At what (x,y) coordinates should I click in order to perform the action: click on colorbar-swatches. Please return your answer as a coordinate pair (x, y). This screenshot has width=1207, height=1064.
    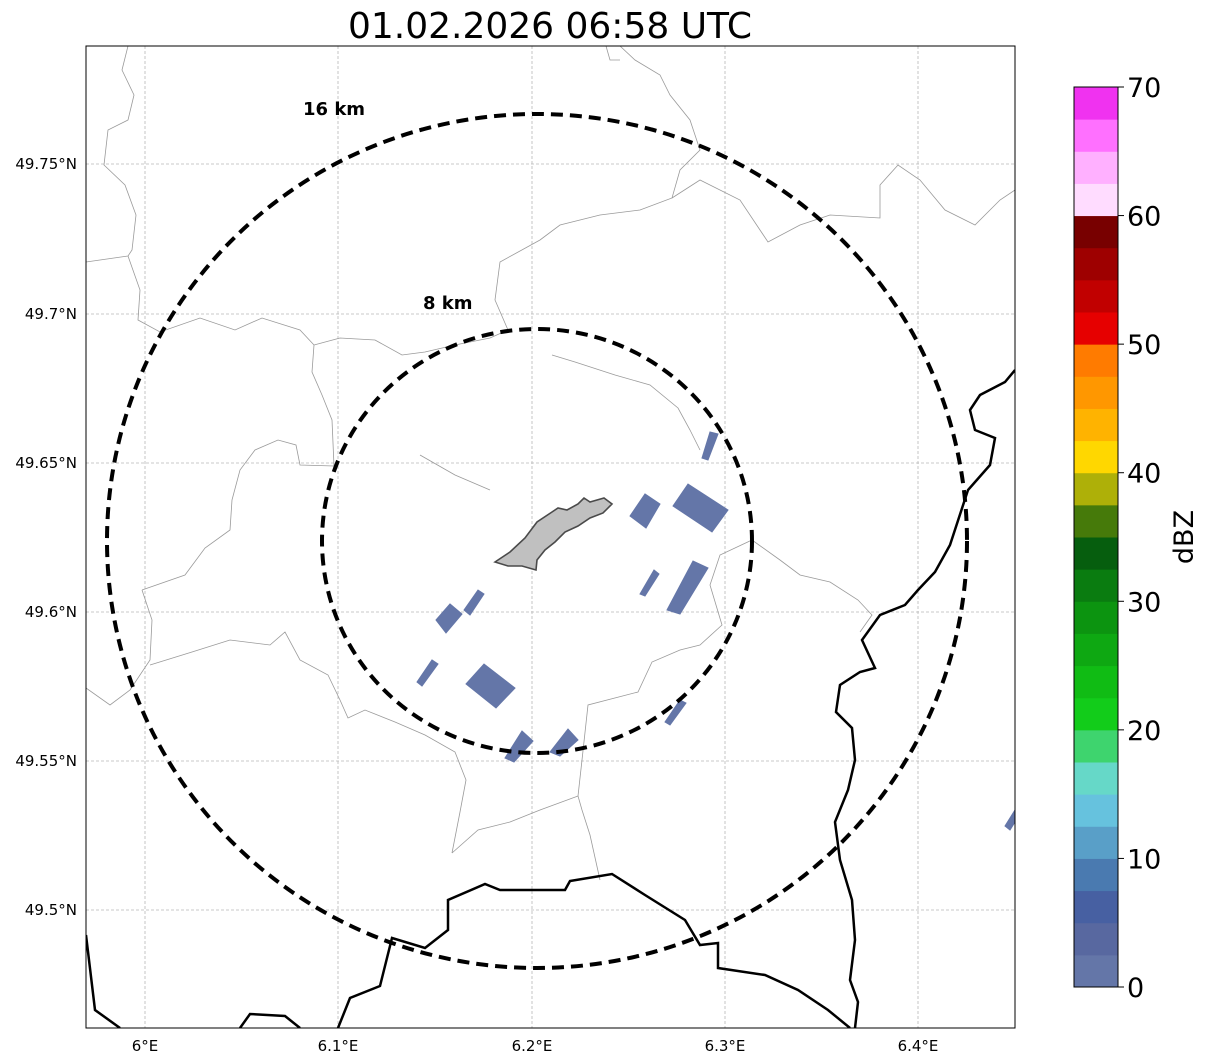
    Looking at the image, I should click on (1096, 537).